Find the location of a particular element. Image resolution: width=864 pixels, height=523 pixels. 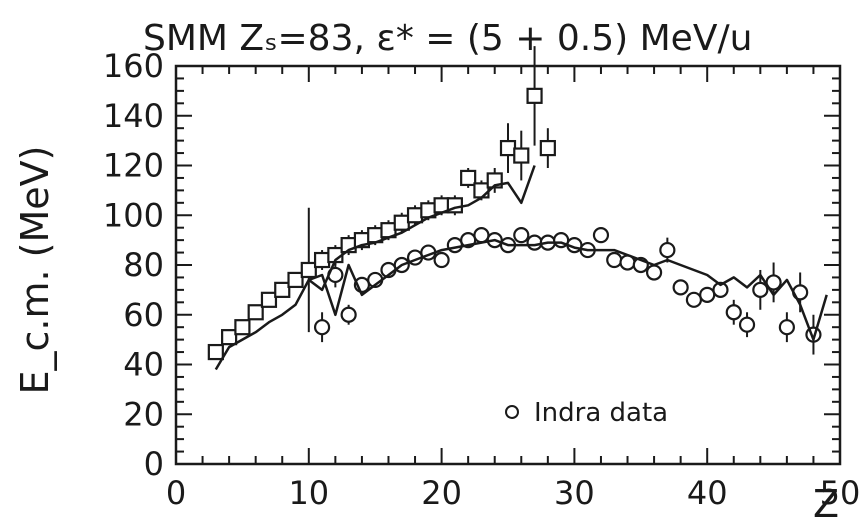

legend-marker-circle is located at coordinates (512, 412).